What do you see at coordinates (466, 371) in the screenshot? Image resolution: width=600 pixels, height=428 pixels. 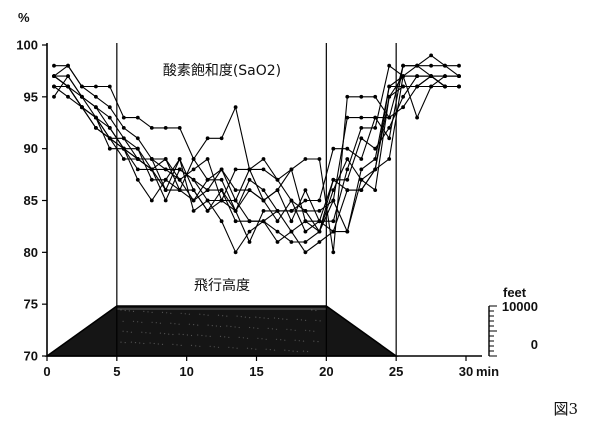 I see `x-tick-label: 30` at bounding box center [466, 371].